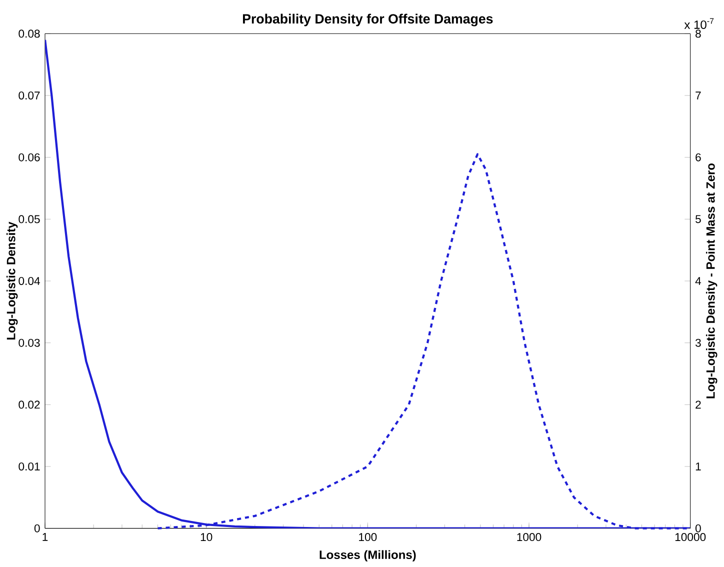  I want to click on text: x 10$^{-7}$, so click(699, 23).